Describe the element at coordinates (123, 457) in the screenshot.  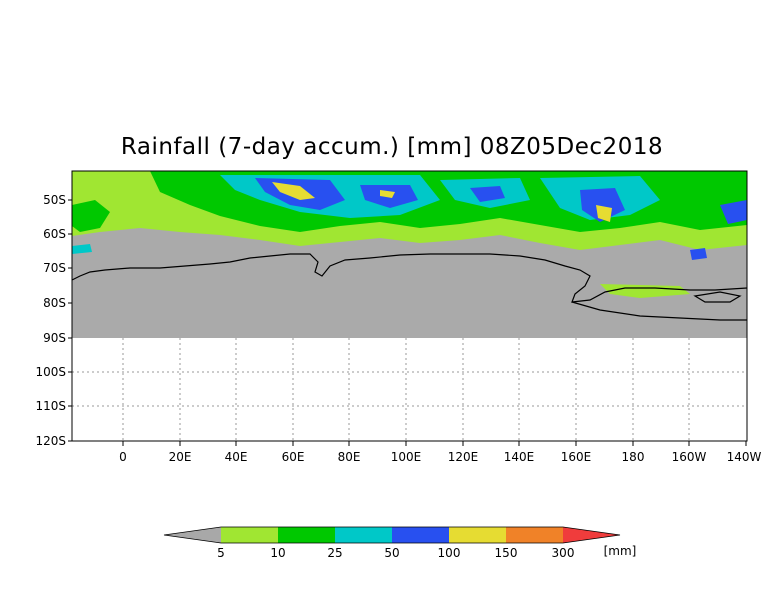
I see `x-tick-label: 0` at that location.